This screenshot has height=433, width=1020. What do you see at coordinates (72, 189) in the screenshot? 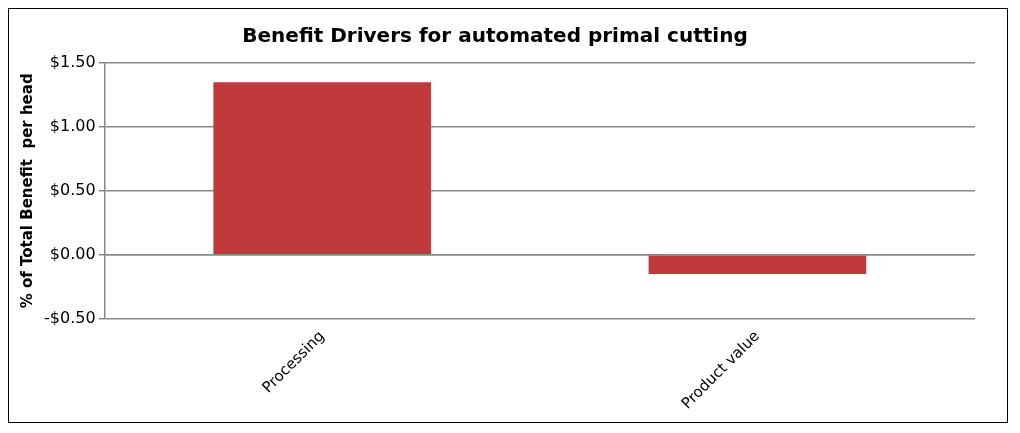
I see `y-tick-label: $0.50` at bounding box center [72, 189].